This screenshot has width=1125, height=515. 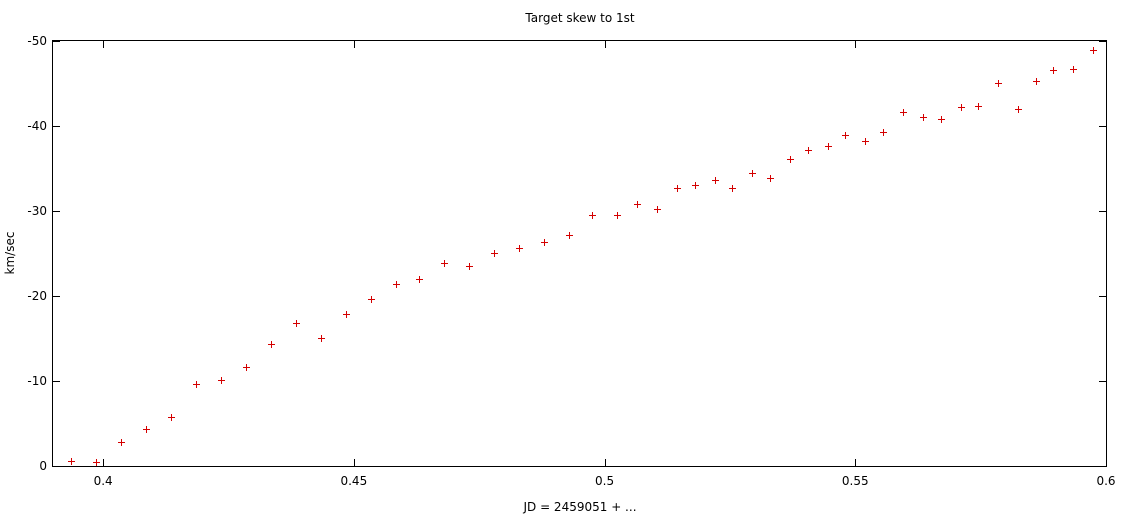 I want to click on x-tick-label: 0.55, so click(x=855, y=481).